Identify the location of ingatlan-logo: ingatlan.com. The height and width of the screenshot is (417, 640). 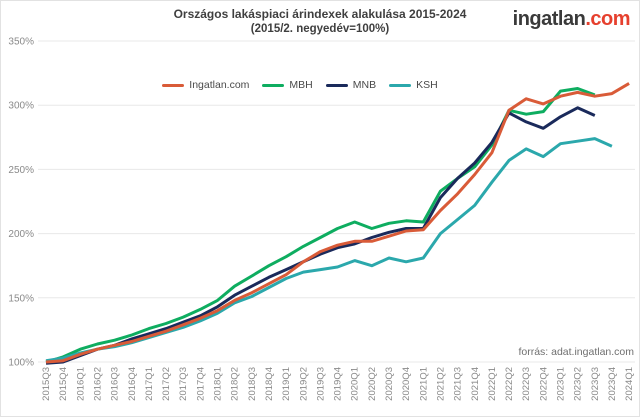
(571, 19).